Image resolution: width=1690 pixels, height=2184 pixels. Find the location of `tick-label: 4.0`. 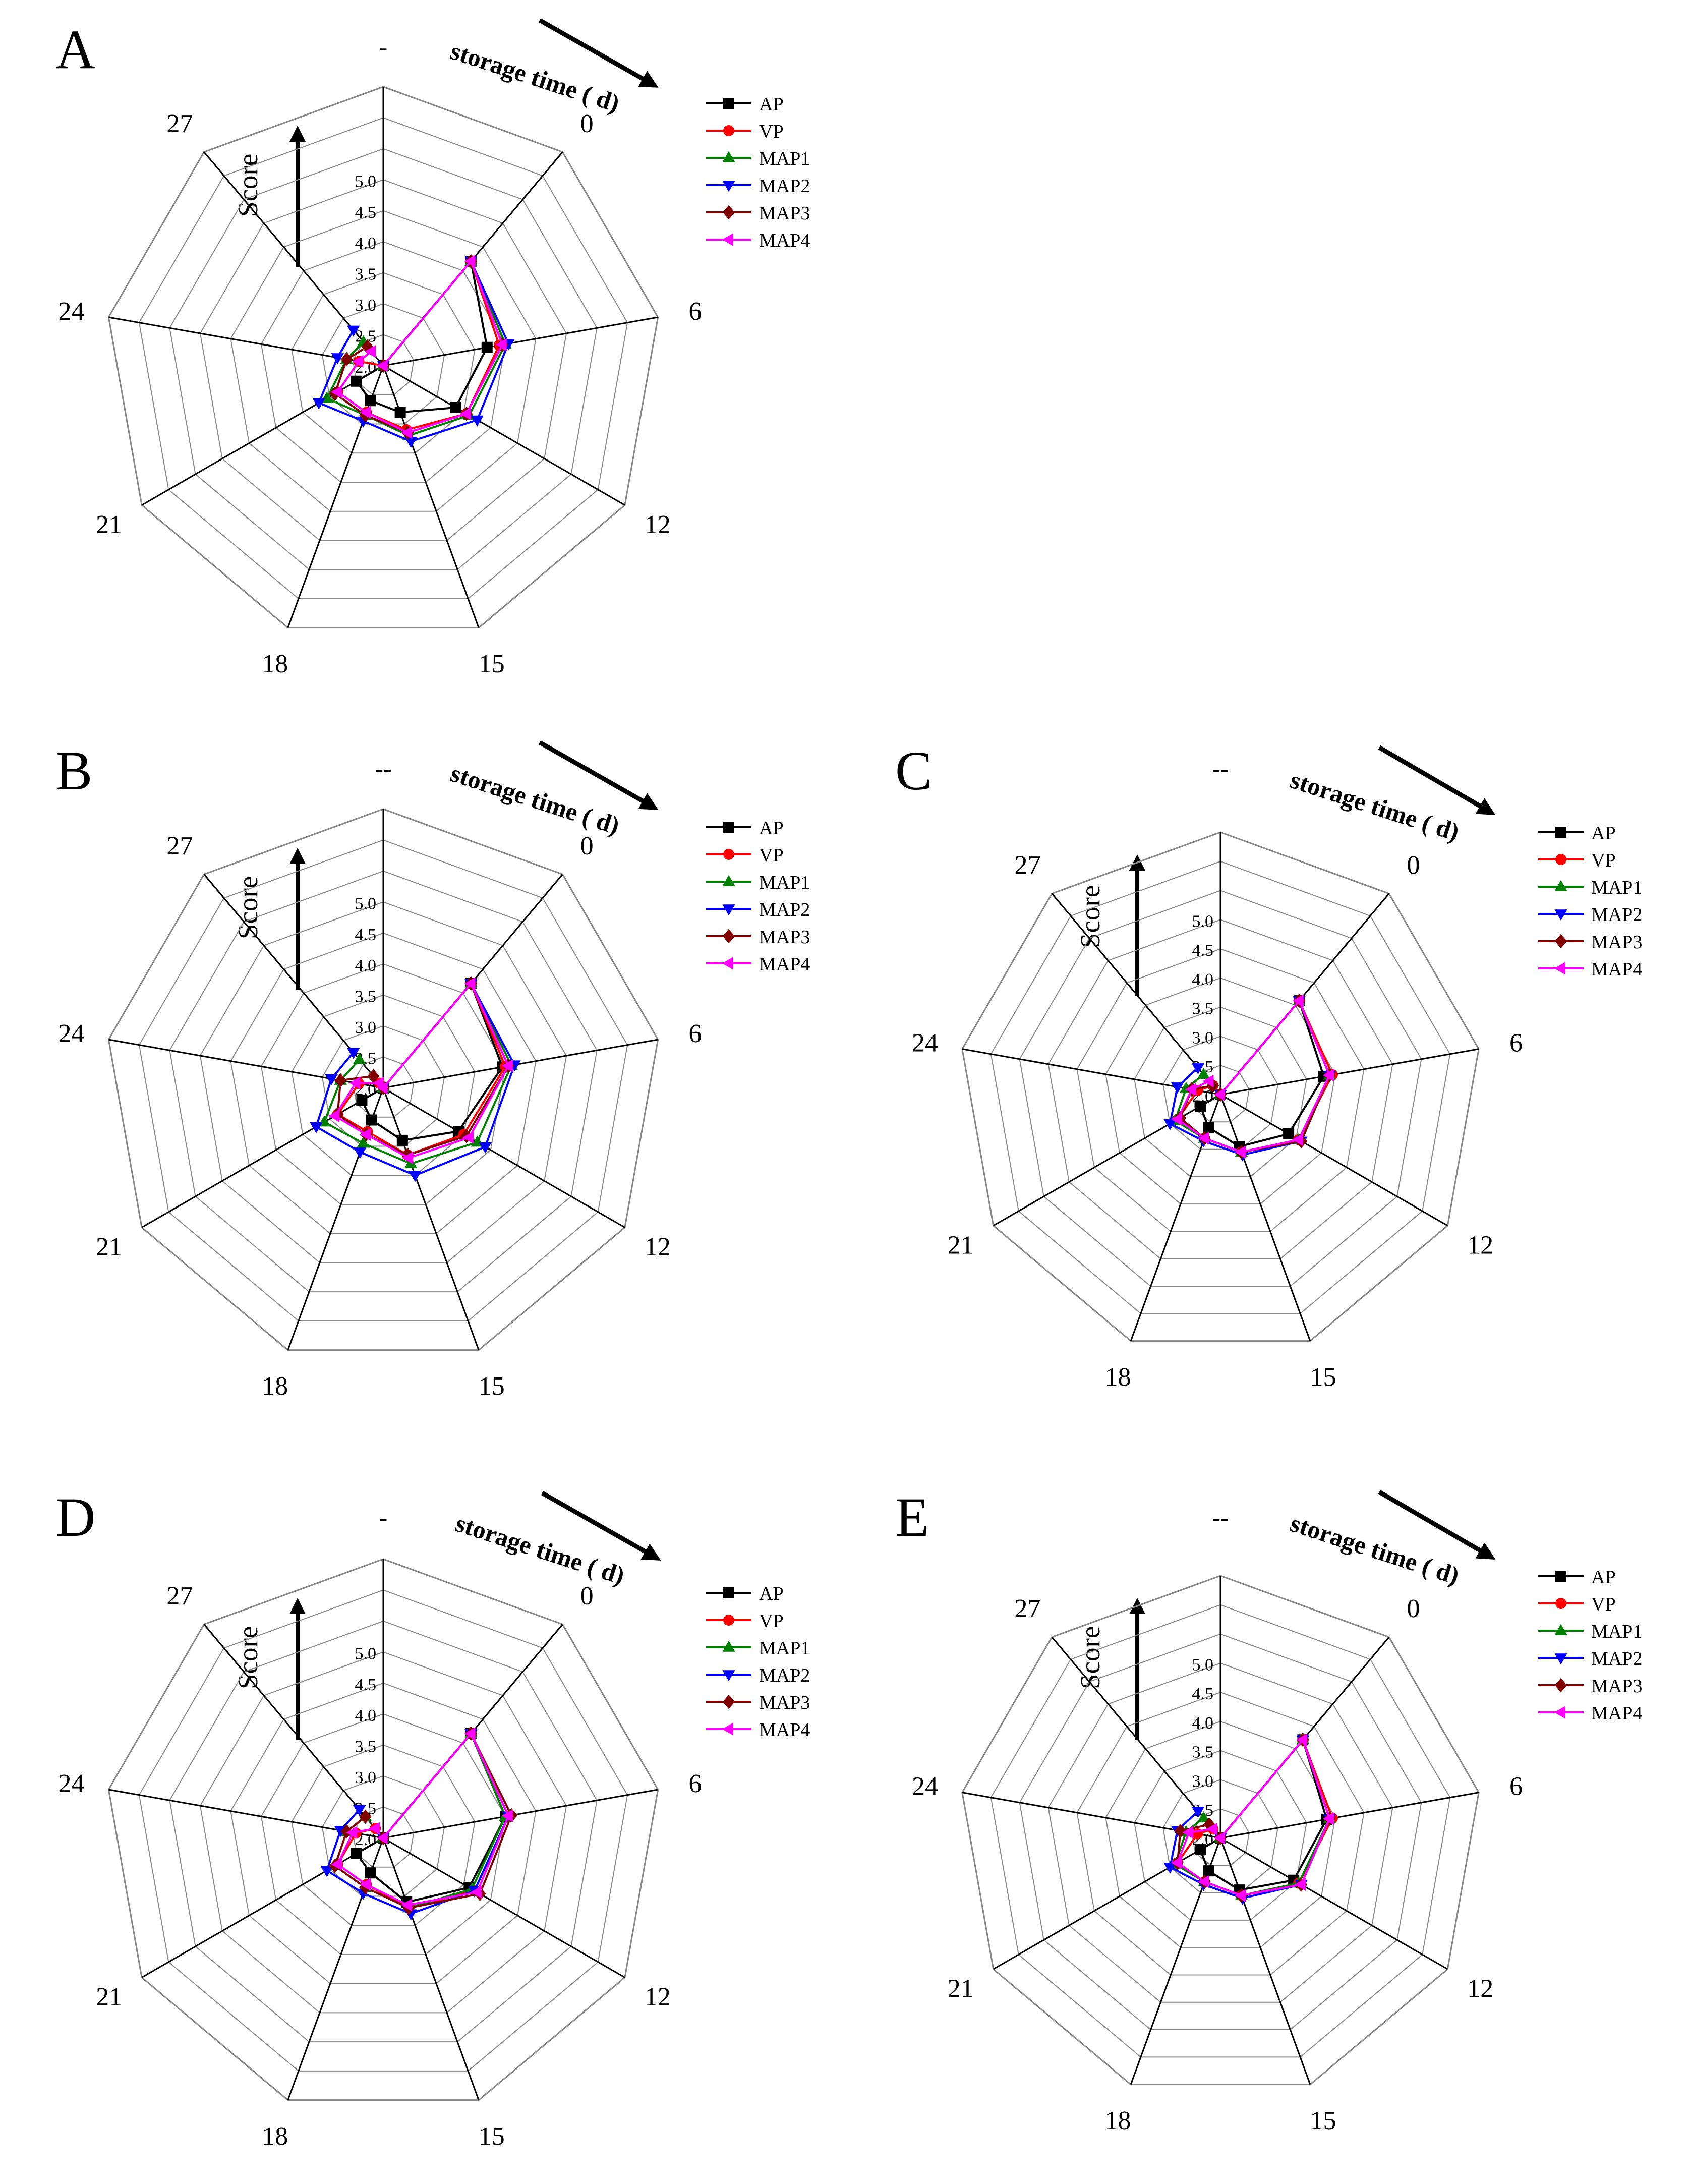

tick-label: 4.0 is located at coordinates (1203, 980).